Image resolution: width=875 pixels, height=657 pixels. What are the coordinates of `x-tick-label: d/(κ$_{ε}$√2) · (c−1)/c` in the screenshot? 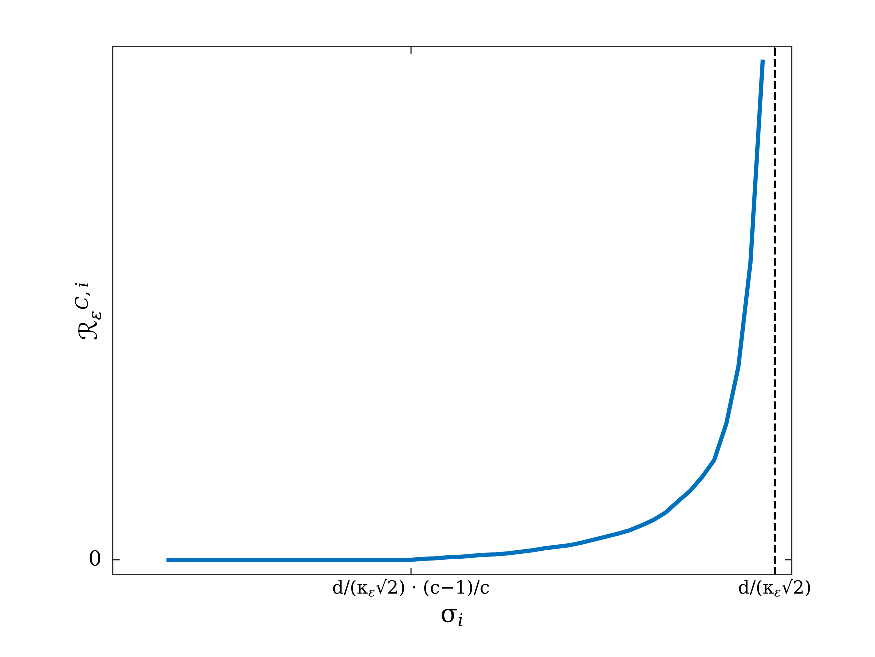 It's located at (411, 588).